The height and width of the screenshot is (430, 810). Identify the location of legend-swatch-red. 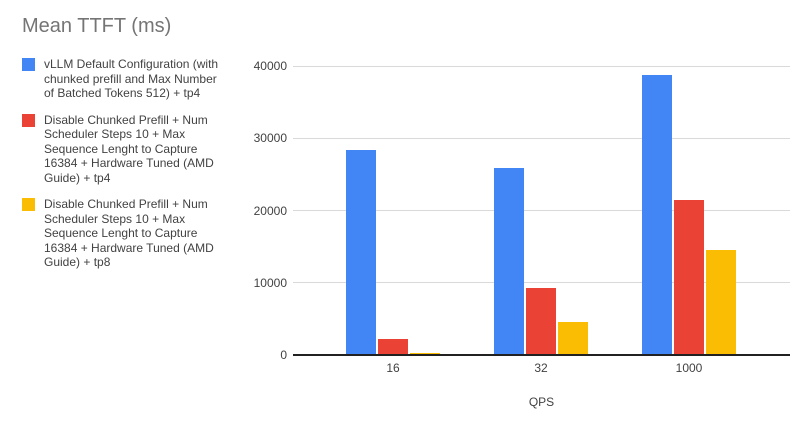
(28, 120).